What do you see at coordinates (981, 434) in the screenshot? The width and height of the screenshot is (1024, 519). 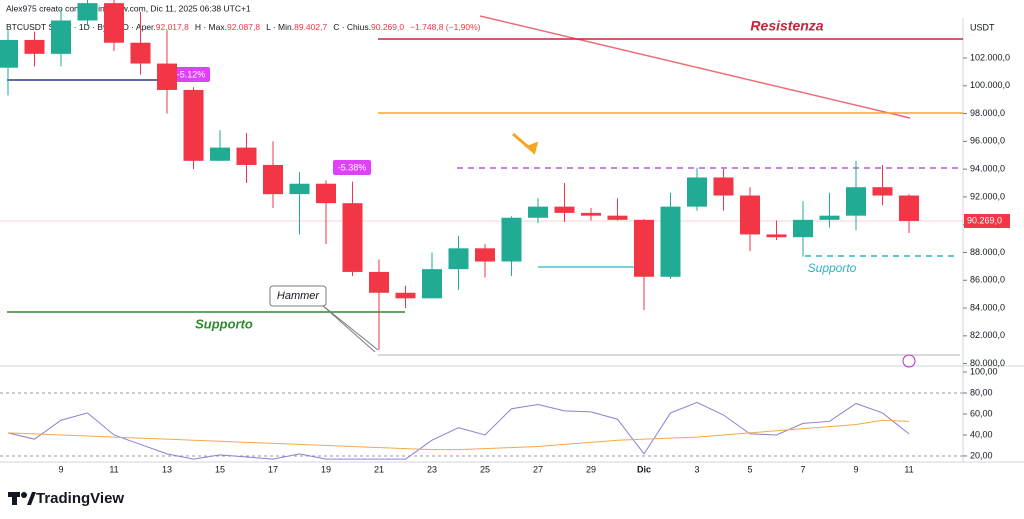 I see `y-tick-label: 40,00` at bounding box center [981, 434].